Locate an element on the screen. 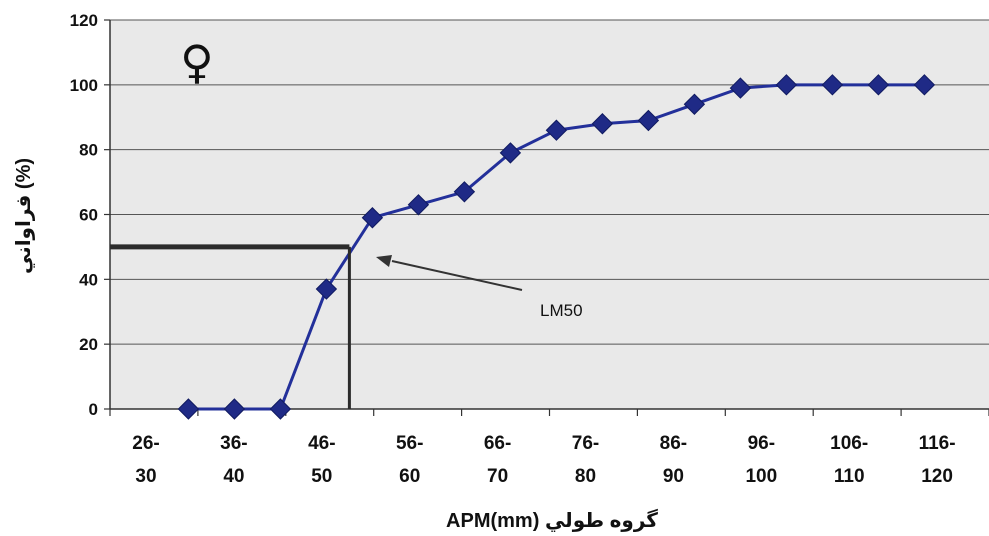  y-tick-label: 80 is located at coordinates (88, 150).